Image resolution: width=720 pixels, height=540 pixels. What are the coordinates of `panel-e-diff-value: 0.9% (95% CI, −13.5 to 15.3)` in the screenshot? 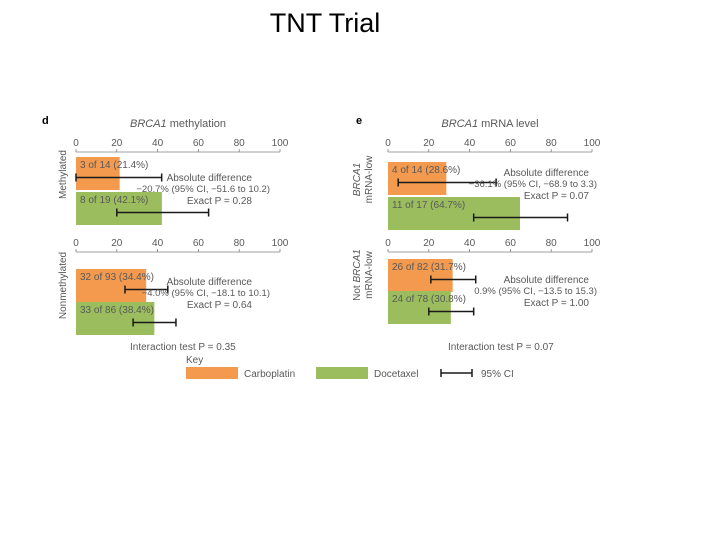 It's located at (535, 291).